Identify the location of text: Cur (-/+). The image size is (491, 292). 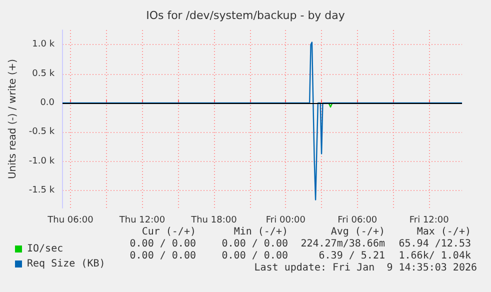
(169, 232).